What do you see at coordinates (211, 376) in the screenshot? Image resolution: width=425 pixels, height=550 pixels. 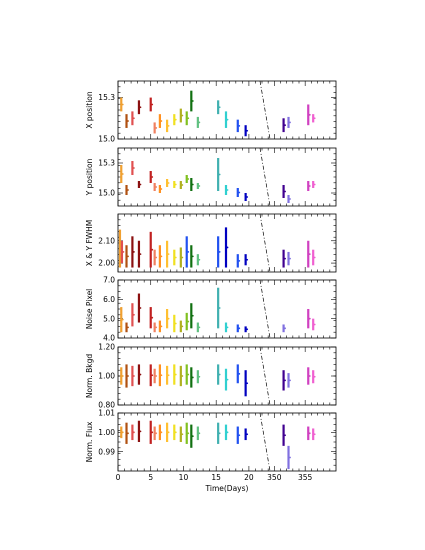 I see `panel-5: Norm. Bkgd 0.80 1.00 1.20` at bounding box center [211, 376].